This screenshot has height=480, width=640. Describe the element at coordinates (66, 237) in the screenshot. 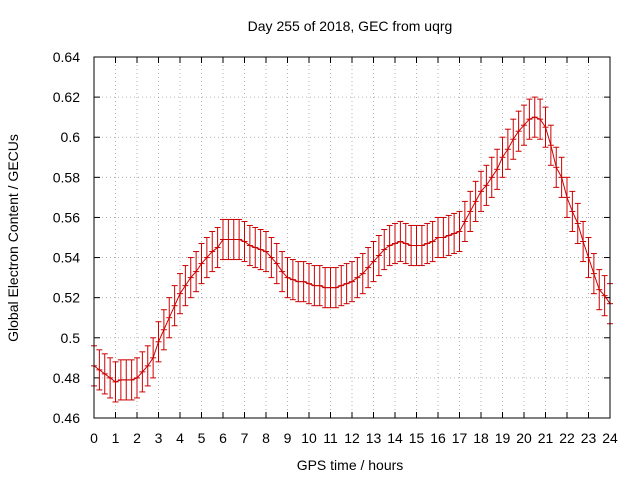

I see `y-tick-labels: 0.46 0.48 0.5 0.52 0.54 0.56 0.58 0.6 0.62 0.64` at that location.